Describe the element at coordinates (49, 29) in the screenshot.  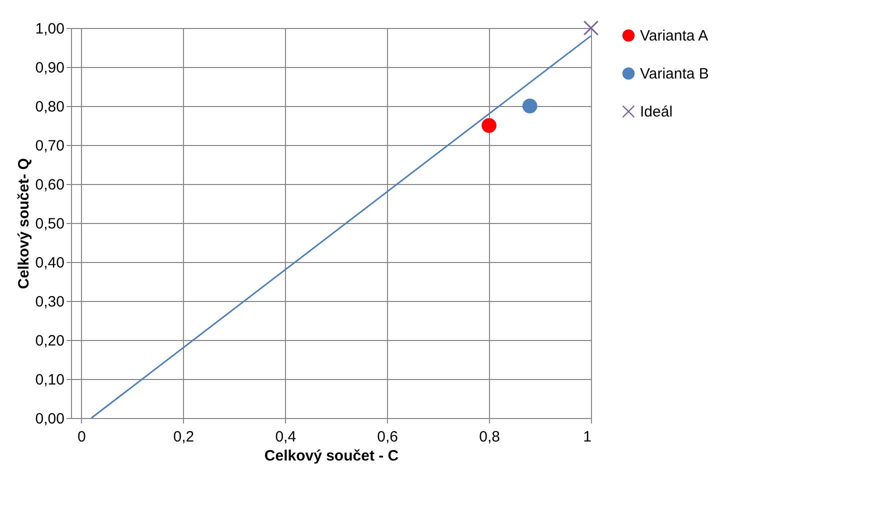
I see `y-tick-label: 1,00` at that location.